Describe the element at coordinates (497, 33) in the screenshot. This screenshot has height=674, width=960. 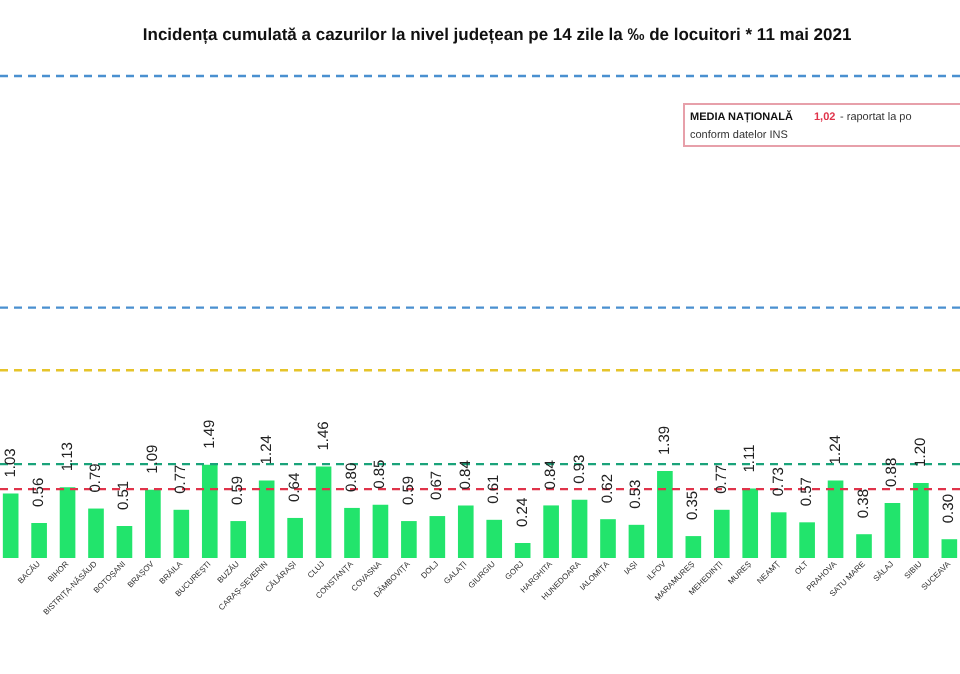
I see `chart-title: Incidența cumulată a cazurilor la nivel județean pe 14 zile la ‰ de locuitori * 11 mai 2021` at that location.